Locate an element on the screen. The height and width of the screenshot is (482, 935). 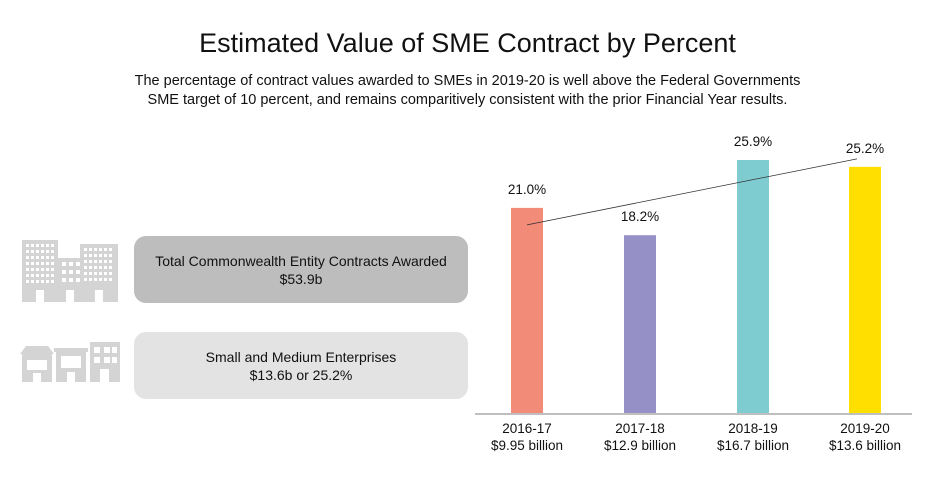
category-amount-2016-17: $9.95 billion is located at coordinates (527, 445).